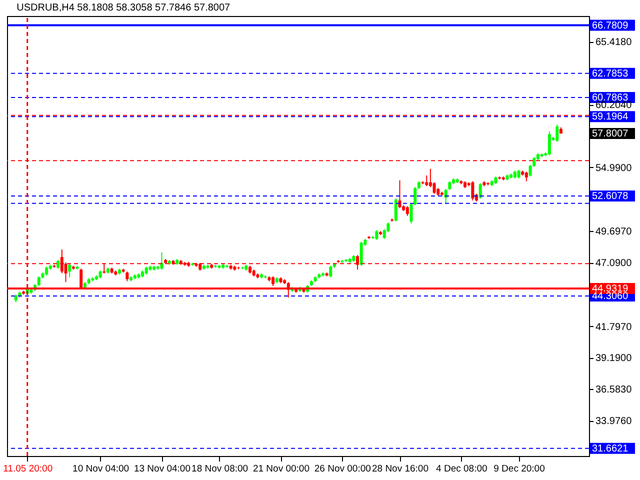 The image size is (640, 480). I want to click on chart-title: USDRUB,H4 58.1808 58.3058 57.7846 57.8007, so click(123, 8).